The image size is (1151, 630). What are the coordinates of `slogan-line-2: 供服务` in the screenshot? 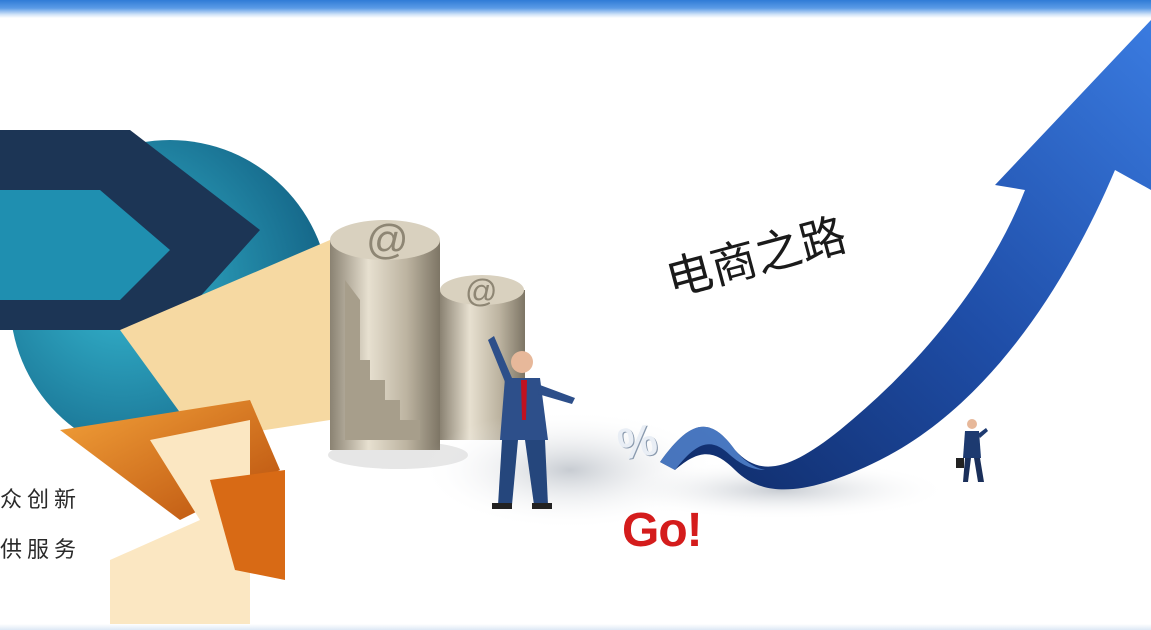 It's located at (41, 550).